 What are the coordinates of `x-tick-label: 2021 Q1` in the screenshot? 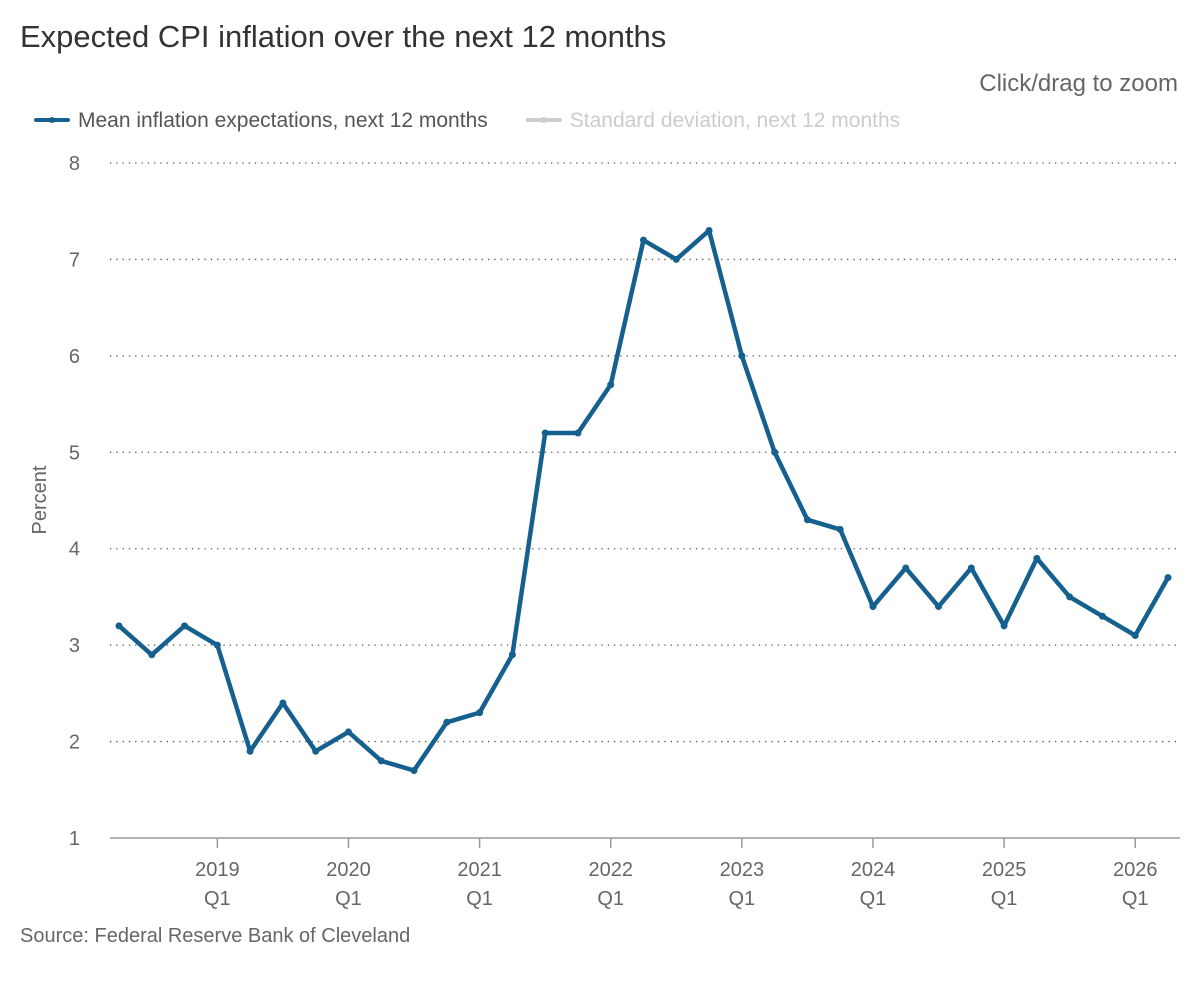 It's located at (479, 884).